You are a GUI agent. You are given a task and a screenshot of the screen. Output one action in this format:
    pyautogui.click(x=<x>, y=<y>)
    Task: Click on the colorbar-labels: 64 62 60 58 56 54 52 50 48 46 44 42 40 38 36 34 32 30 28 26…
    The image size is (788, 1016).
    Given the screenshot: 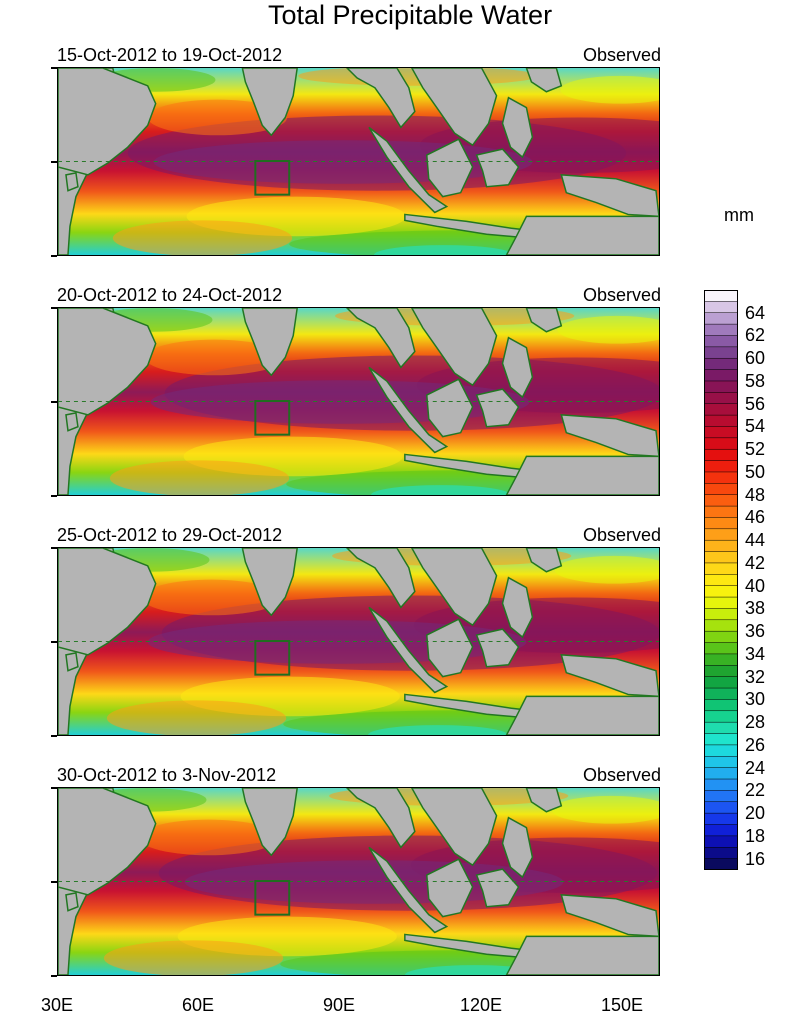 What is the action you would take?
    pyautogui.click(x=766, y=580)
    